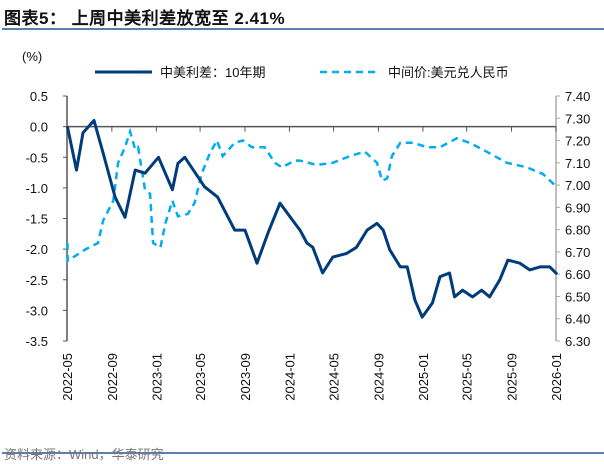 The height and width of the screenshot is (464, 604). Describe the element at coordinates (378, 377) in the screenshot. I see `x-tick-label: 2024-09` at that location.